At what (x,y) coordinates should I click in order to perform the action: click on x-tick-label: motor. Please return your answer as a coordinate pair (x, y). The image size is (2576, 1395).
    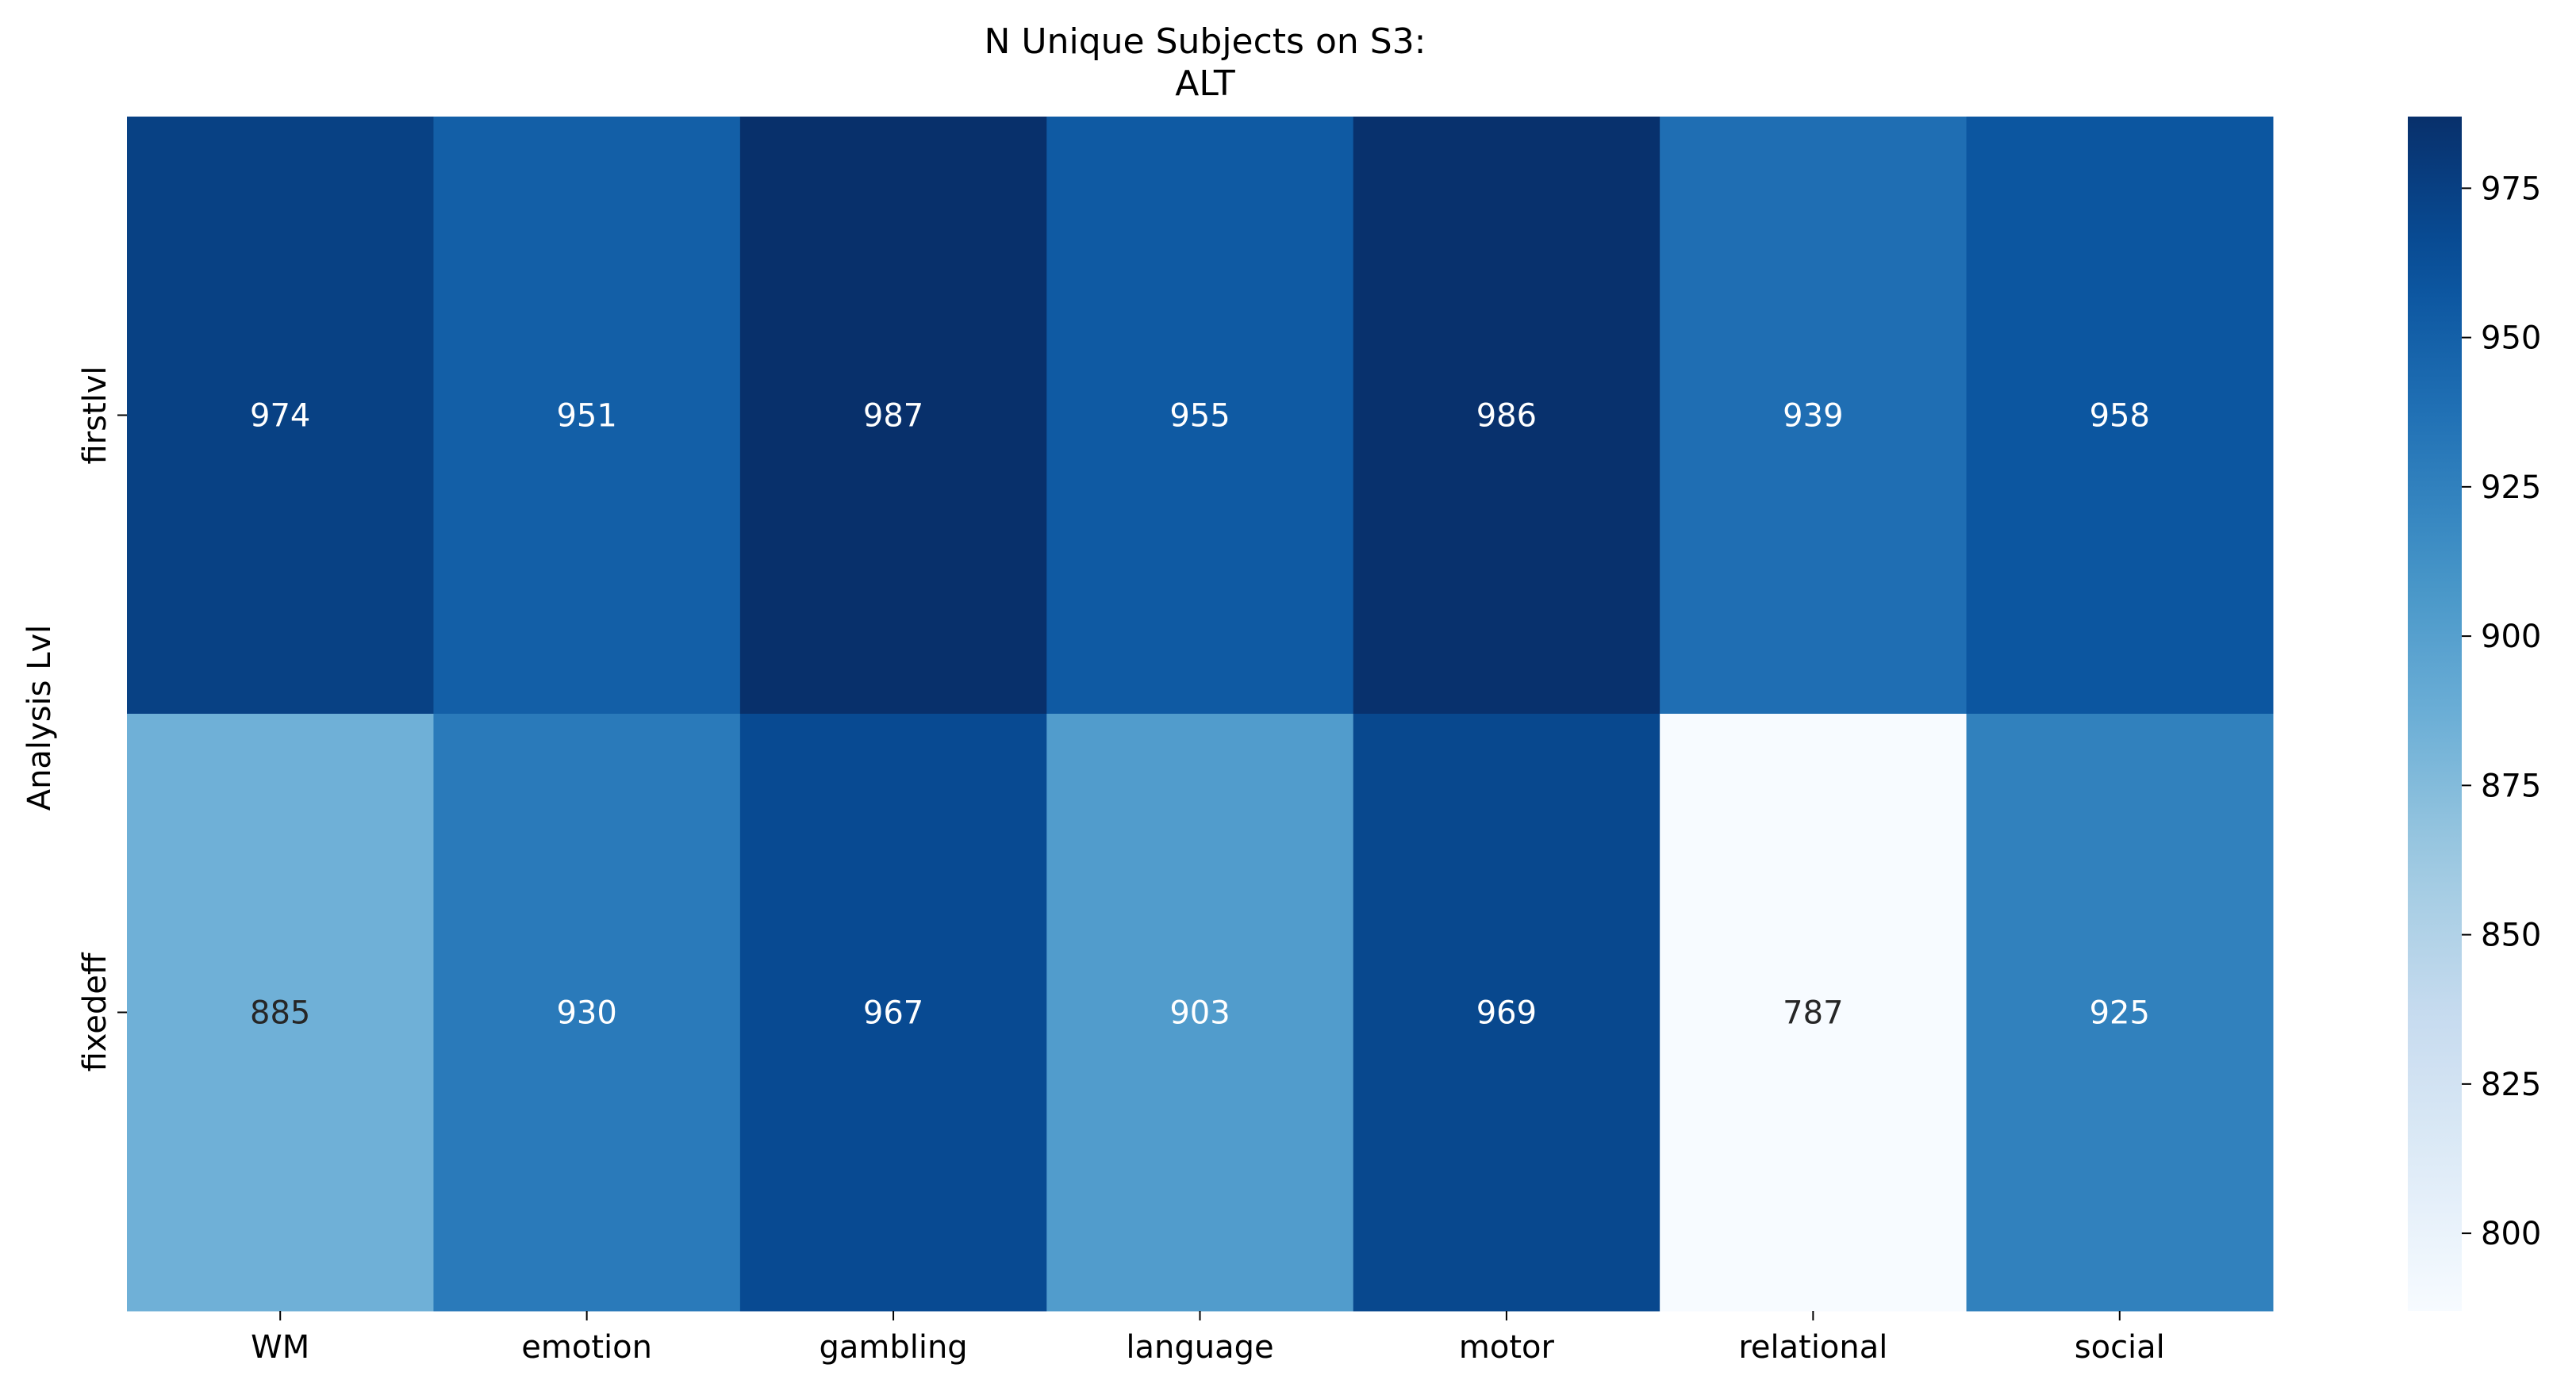
    Looking at the image, I should click on (1507, 1347).